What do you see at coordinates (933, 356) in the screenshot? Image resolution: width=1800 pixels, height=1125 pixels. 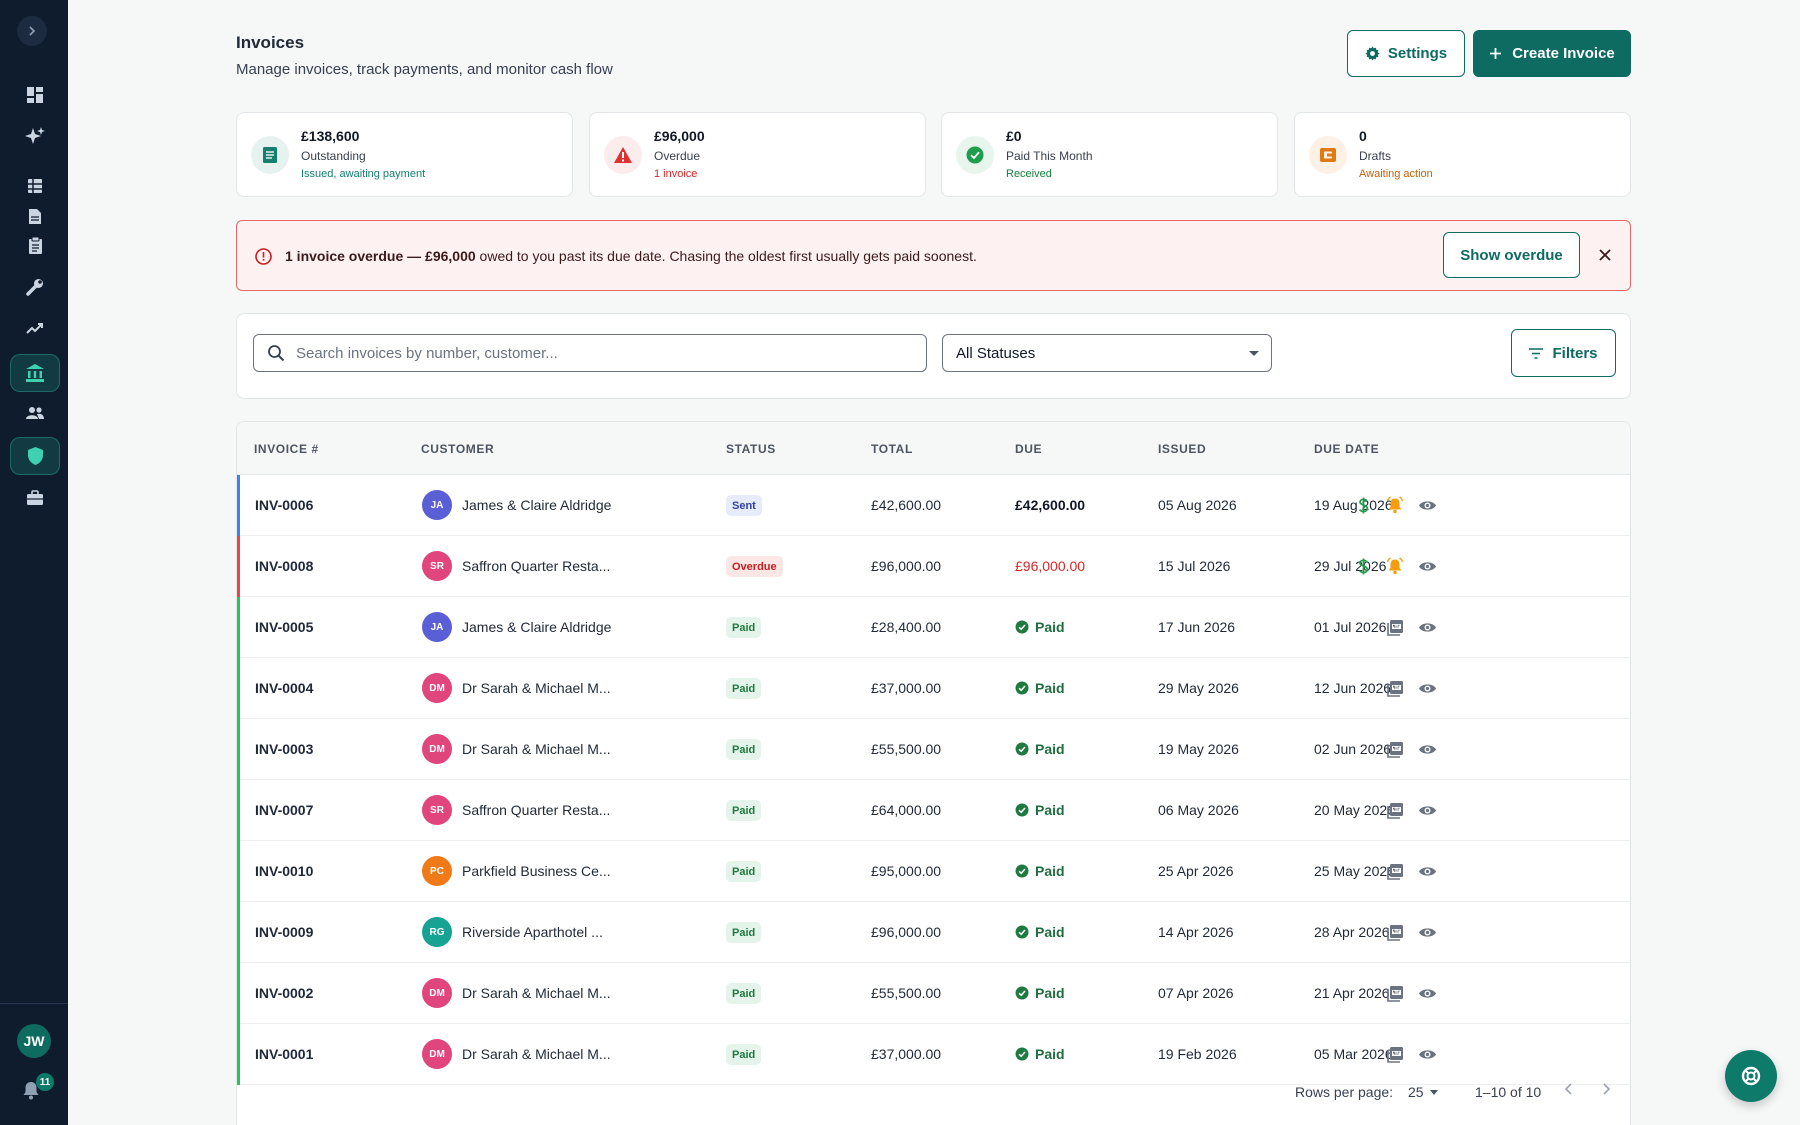 I see `filter-bar: All Statuses Filters` at bounding box center [933, 356].